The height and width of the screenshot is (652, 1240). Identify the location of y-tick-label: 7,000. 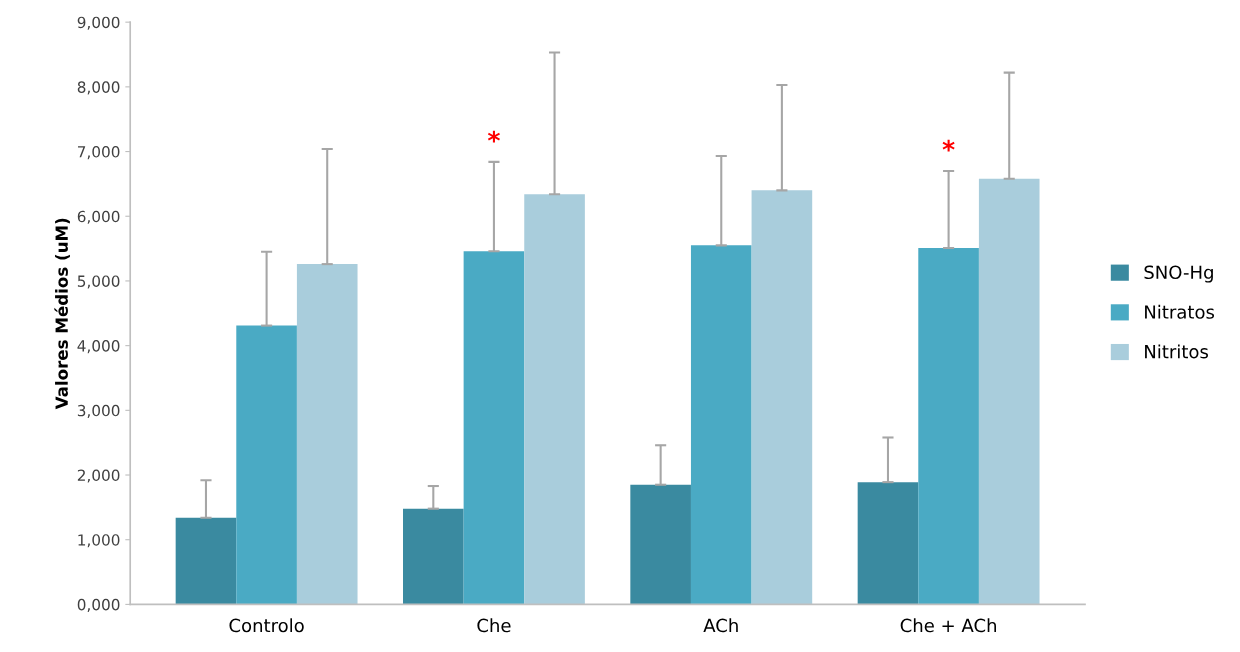
(98, 153).